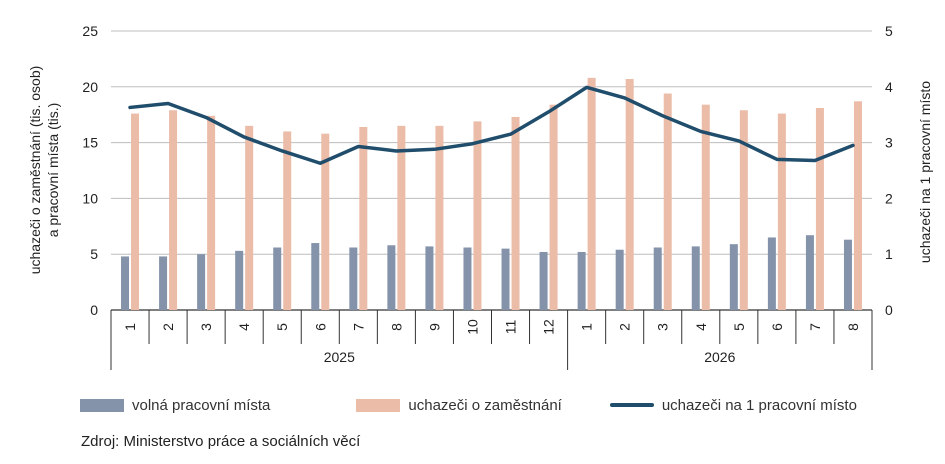 This screenshot has height=464, width=945. I want to click on y-right-tick-label: 1, so click(889, 254).